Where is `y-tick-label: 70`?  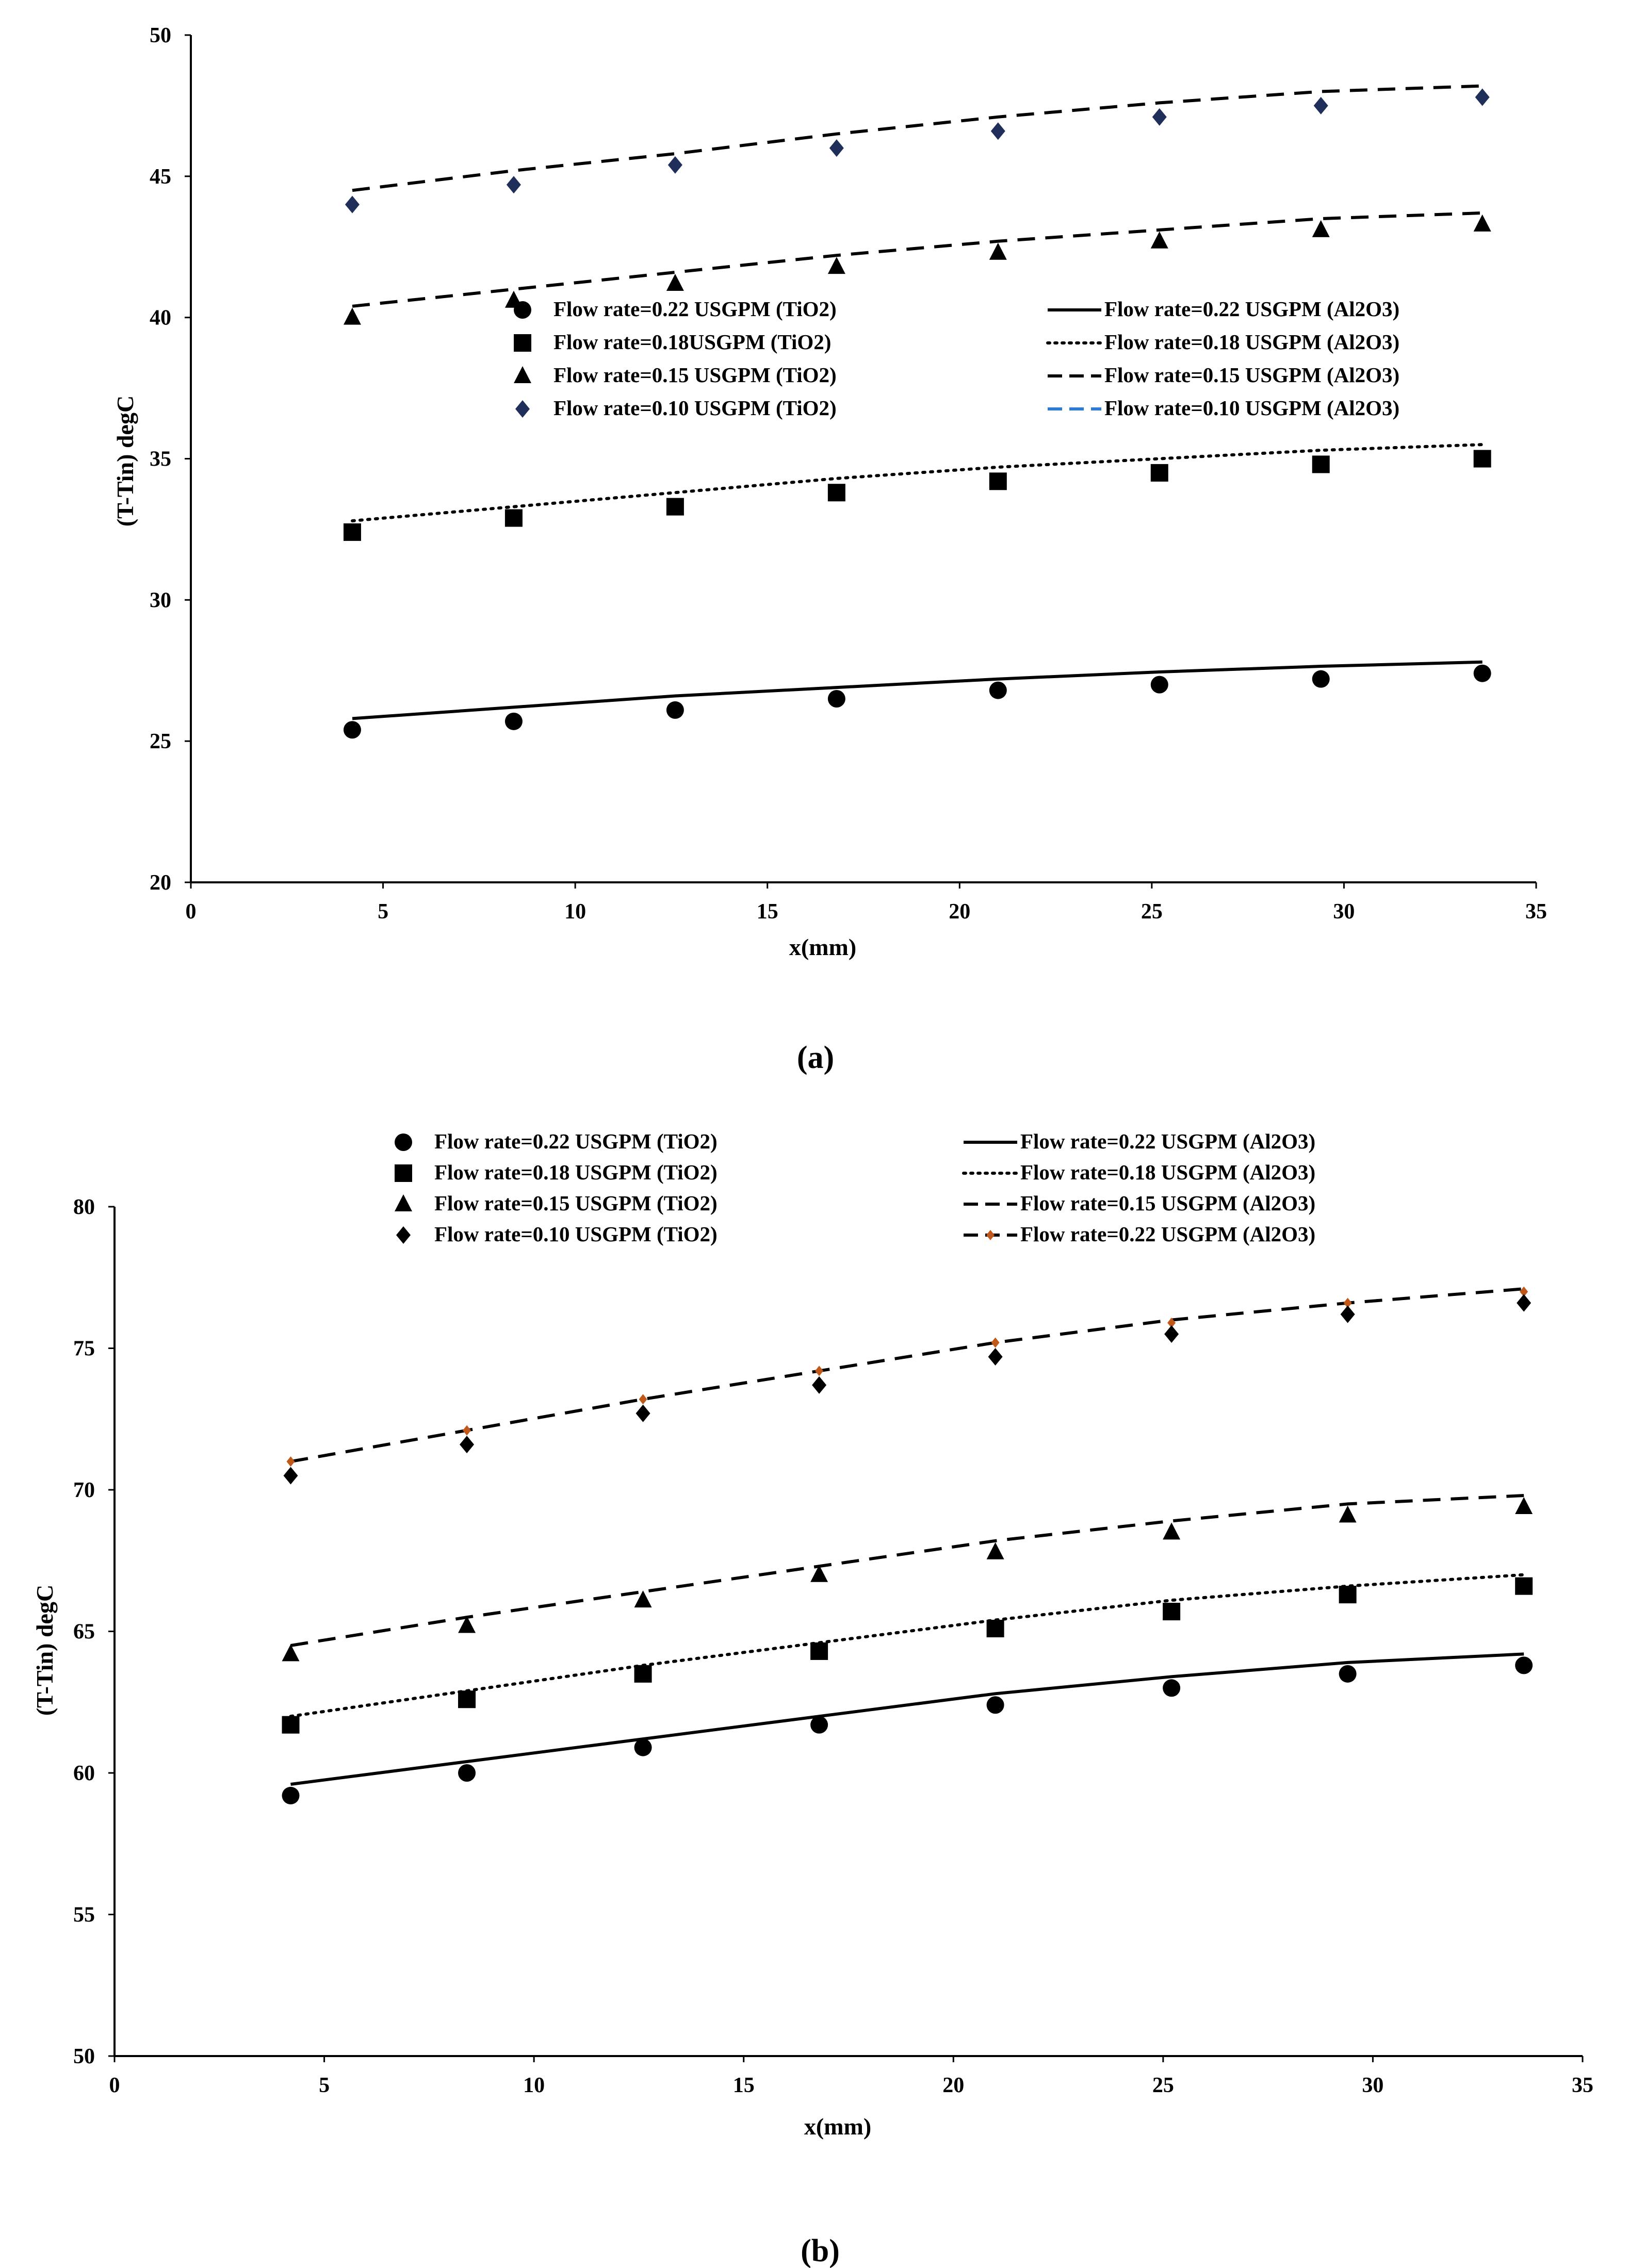
y-tick-label: 70 is located at coordinates (84, 1490).